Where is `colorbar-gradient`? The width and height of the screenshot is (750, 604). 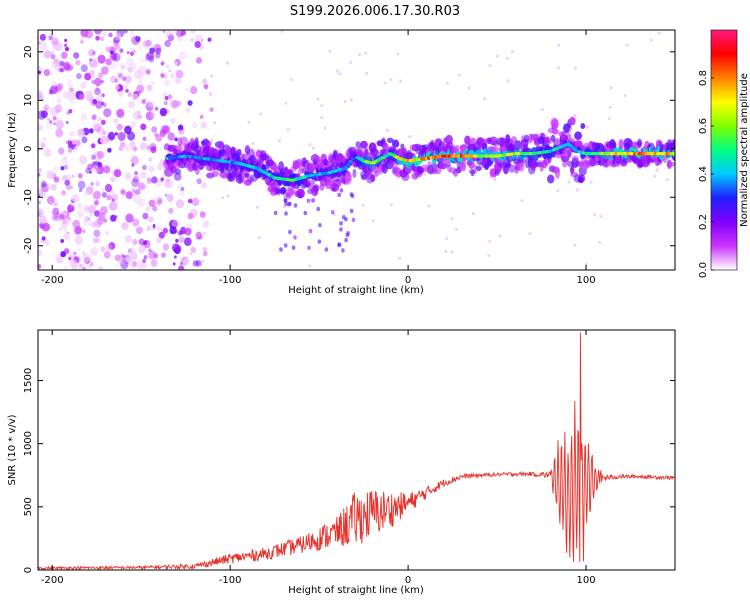
colorbar-gradient is located at coordinates (724, 150).